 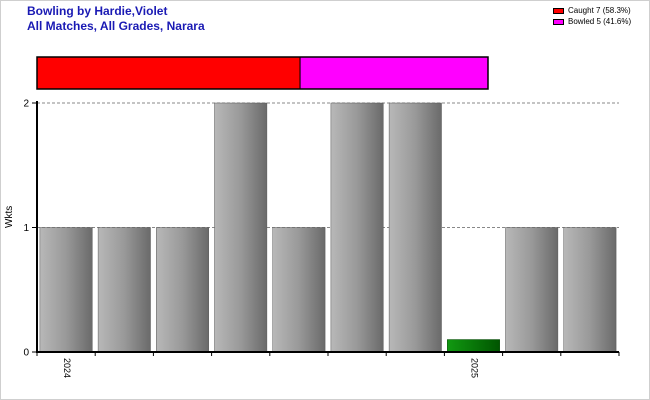 I want to click on legend-swatch-bowled, so click(x=558, y=21).